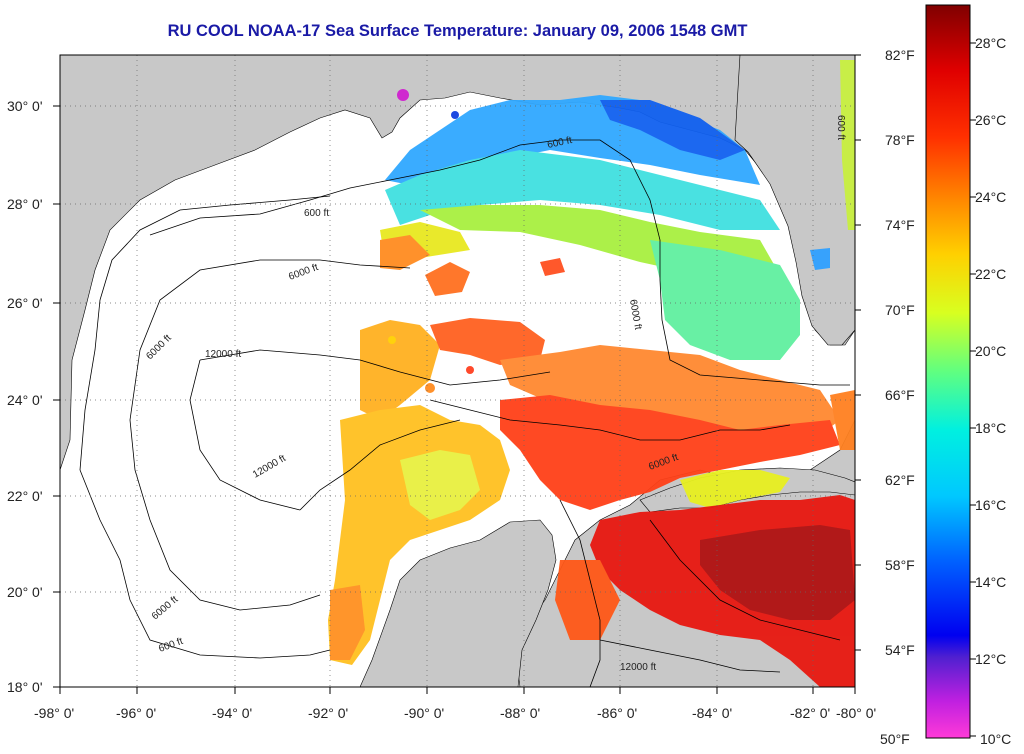 Image resolution: width=1024 pixels, height=754 pixels. What do you see at coordinates (54, 713) in the screenshot?
I see `lon-label-98: -98° 0'` at bounding box center [54, 713].